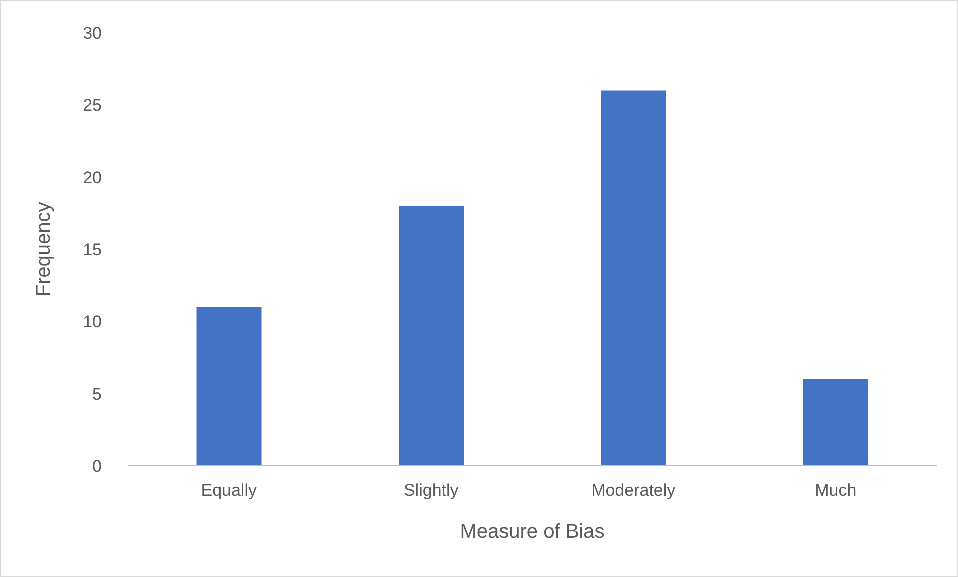 The image size is (958, 577). Describe the element at coordinates (92, 106) in the screenshot. I see `y-tick-label: 25` at that location.